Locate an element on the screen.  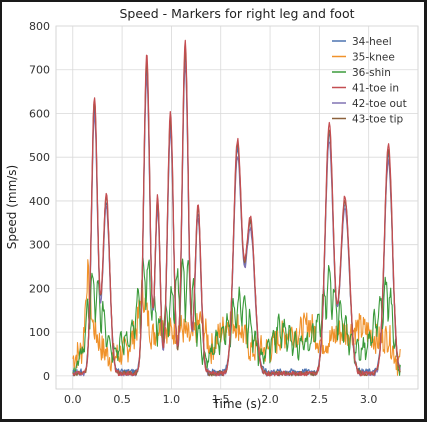
x-tick-label: 2.5 is located at coordinates (320, 399).